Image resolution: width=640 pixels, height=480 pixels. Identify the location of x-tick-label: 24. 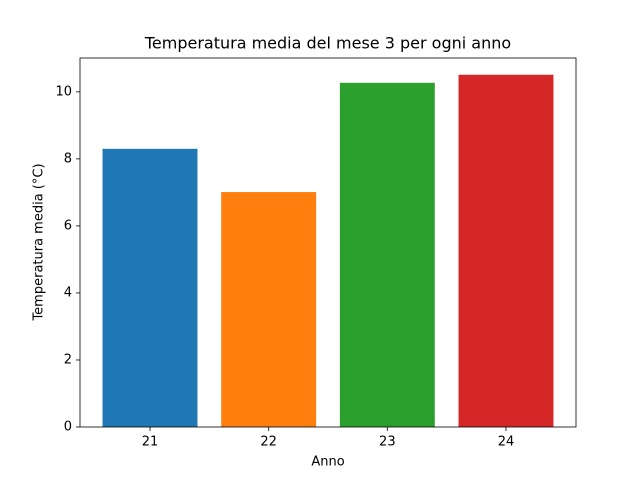
(506, 442).